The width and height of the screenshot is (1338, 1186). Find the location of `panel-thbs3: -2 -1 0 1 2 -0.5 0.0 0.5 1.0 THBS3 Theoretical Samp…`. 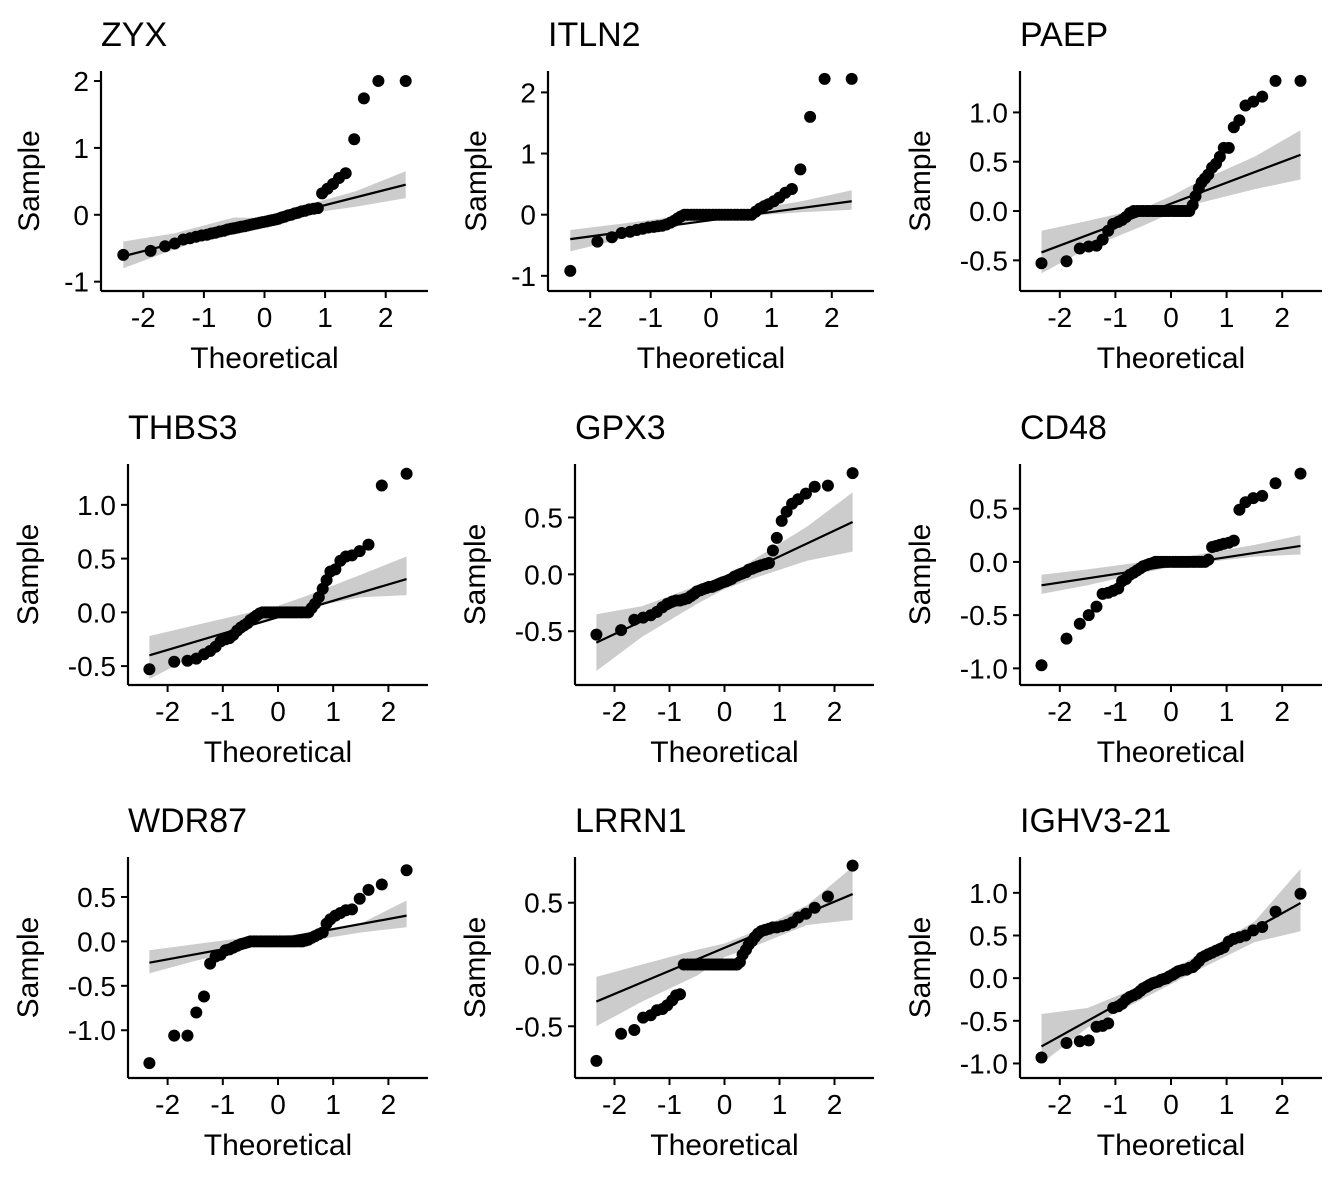

panel-thbs3: -2 -1 0 1 2 -0.5 0.0 0.5 1.0 THBS3 Theoretical Samp… is located at coordinates (220, 589).